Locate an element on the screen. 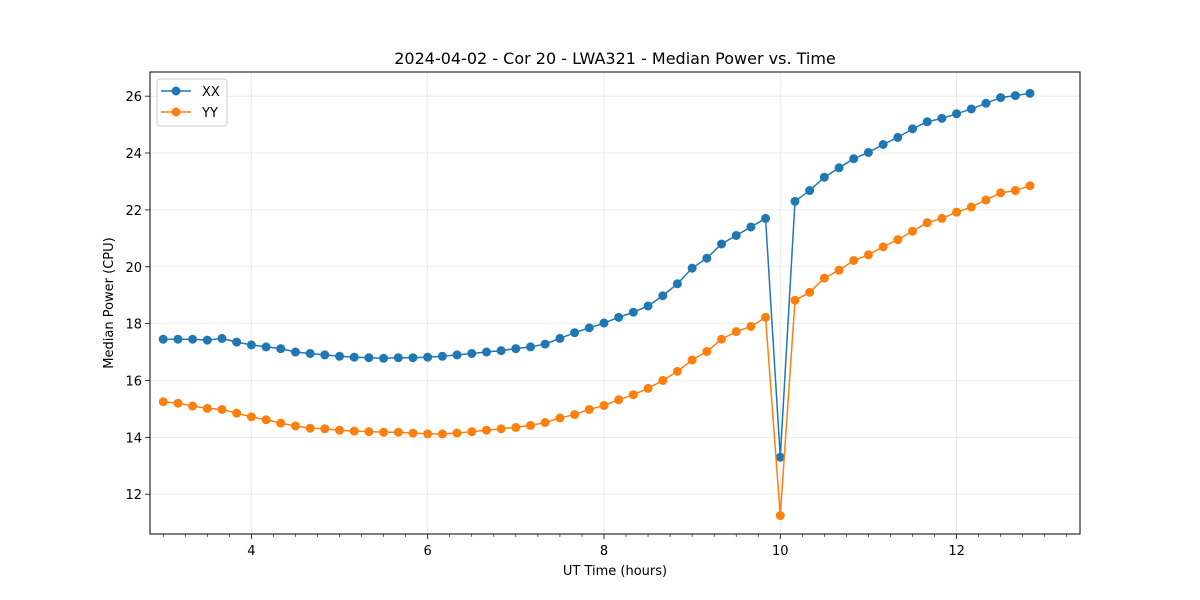 The height and width of the screenshot is (600, 1200). legend-label-yy: YY is located at coordinates (209, 113).